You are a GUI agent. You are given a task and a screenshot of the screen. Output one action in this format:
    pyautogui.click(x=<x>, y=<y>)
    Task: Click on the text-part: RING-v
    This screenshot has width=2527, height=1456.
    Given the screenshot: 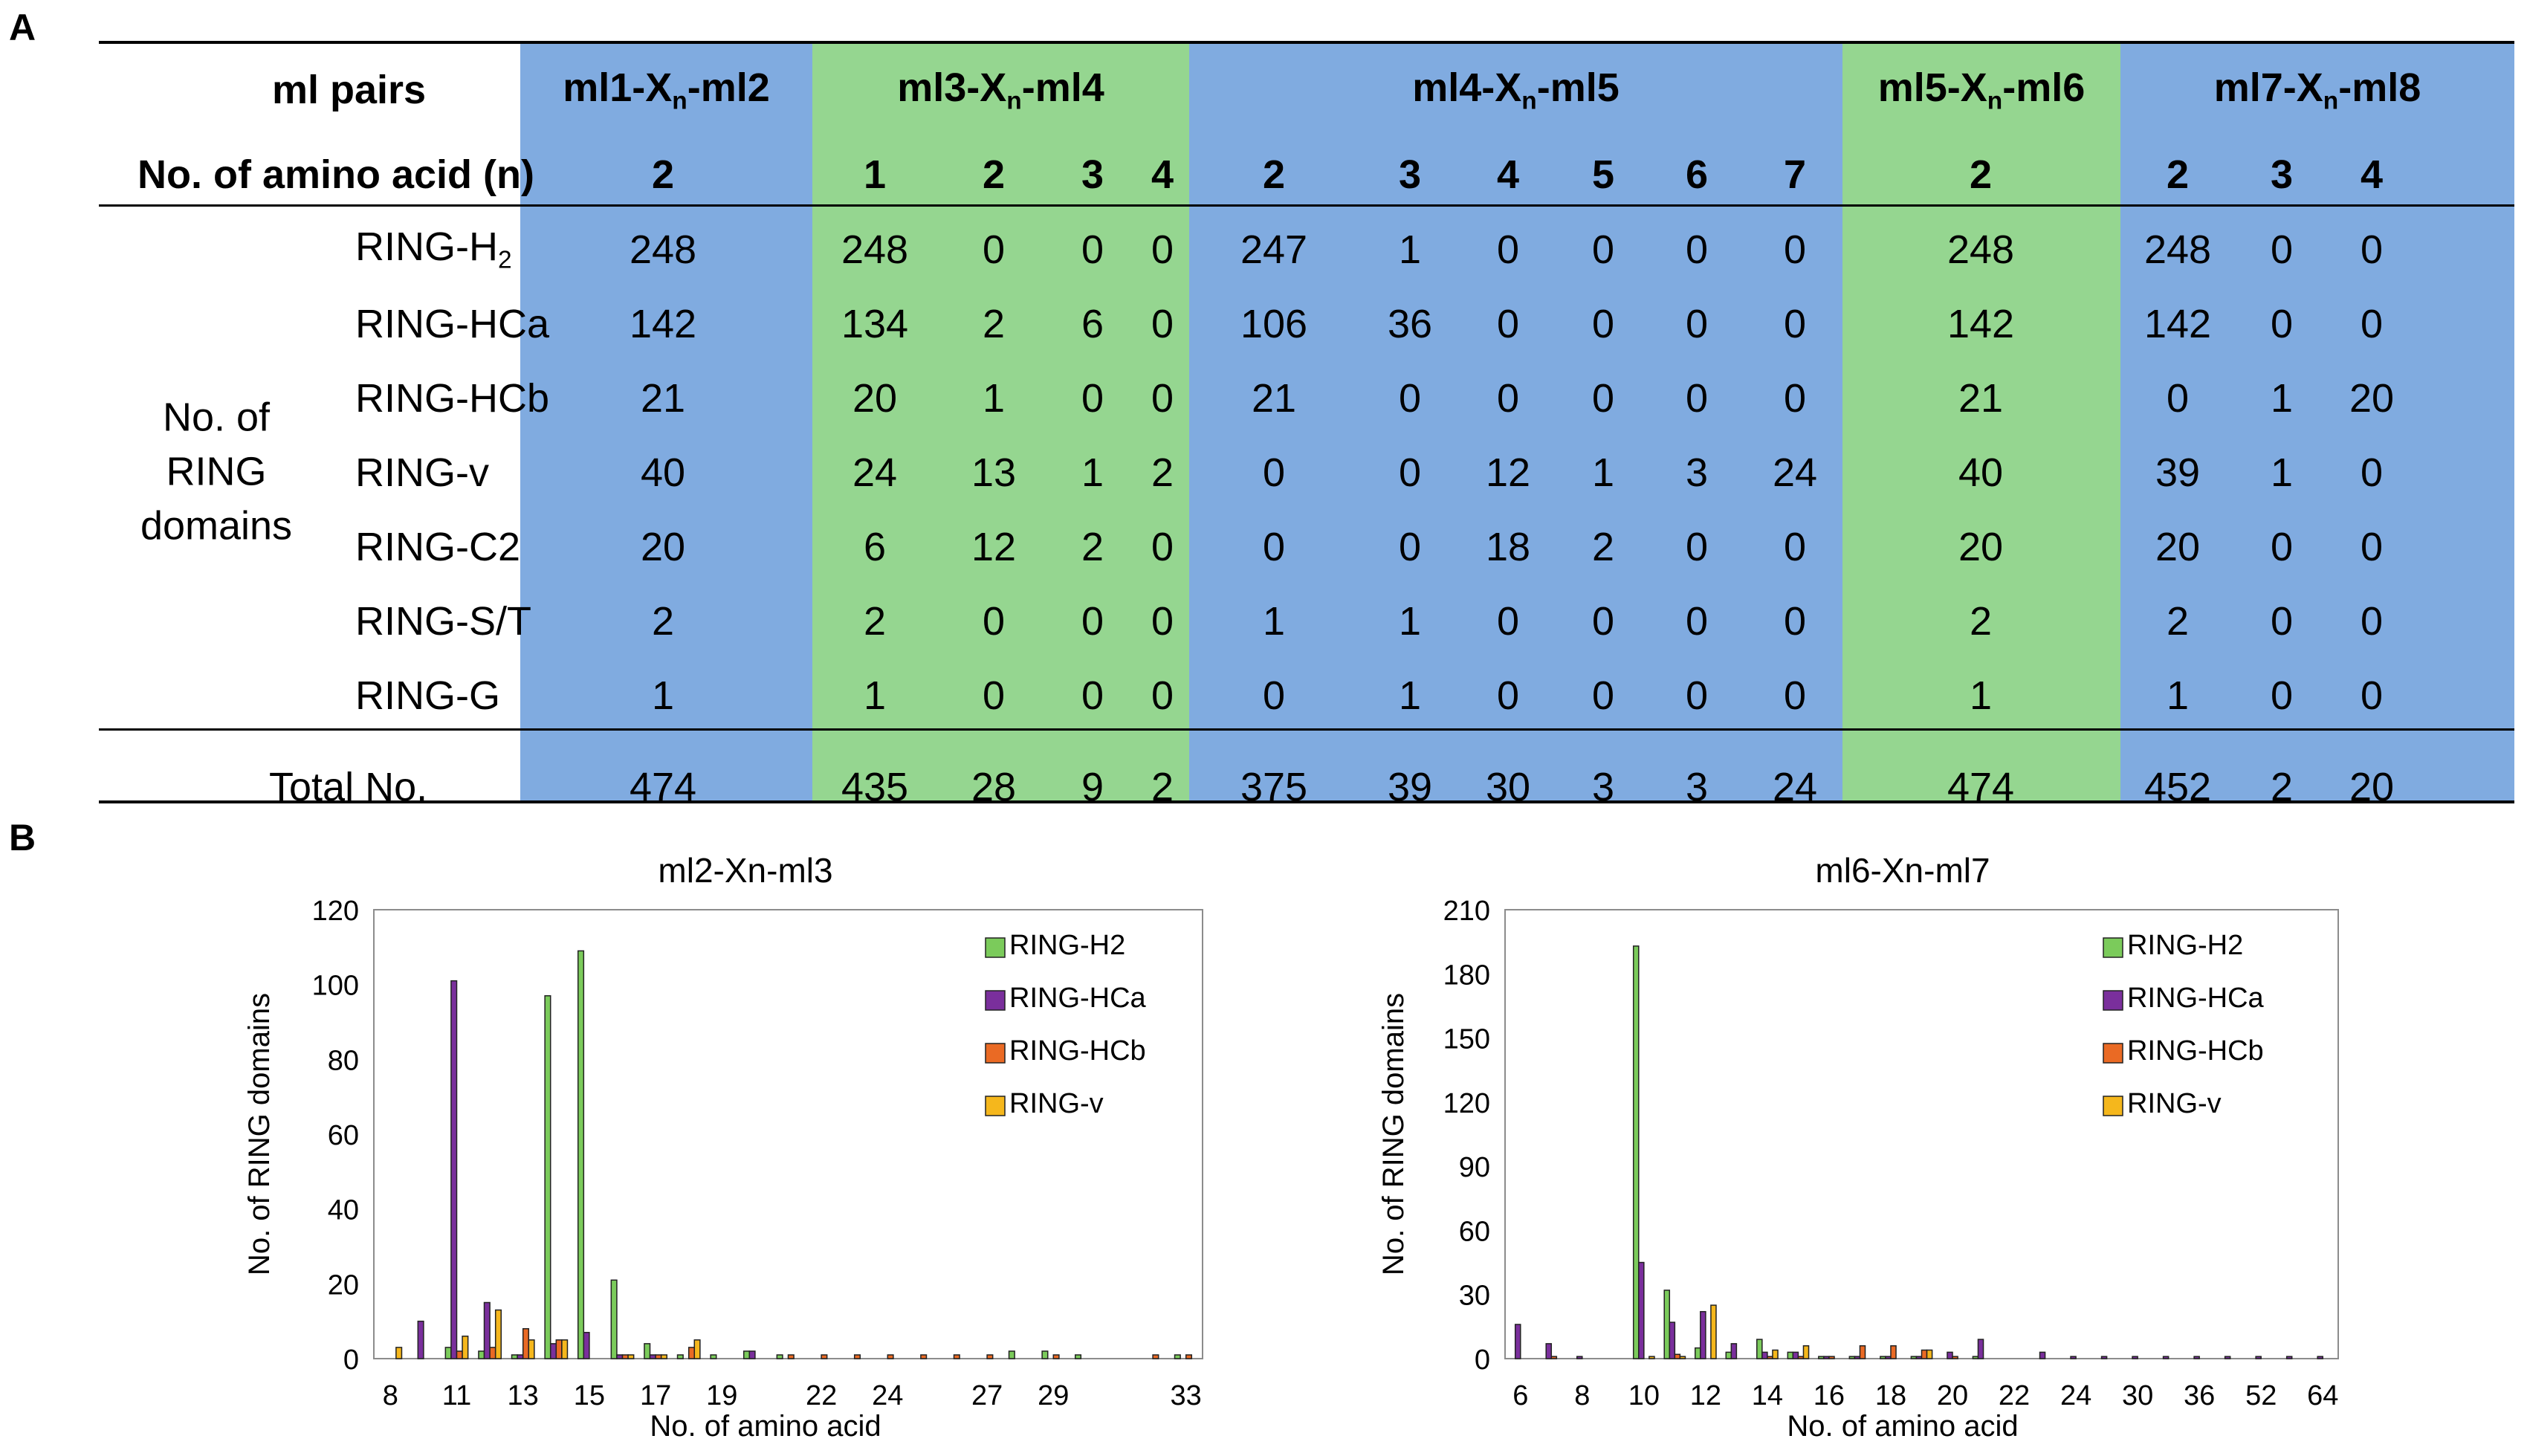 What is the action you would take?
    pyautogui.click(x=422, y=472)
    